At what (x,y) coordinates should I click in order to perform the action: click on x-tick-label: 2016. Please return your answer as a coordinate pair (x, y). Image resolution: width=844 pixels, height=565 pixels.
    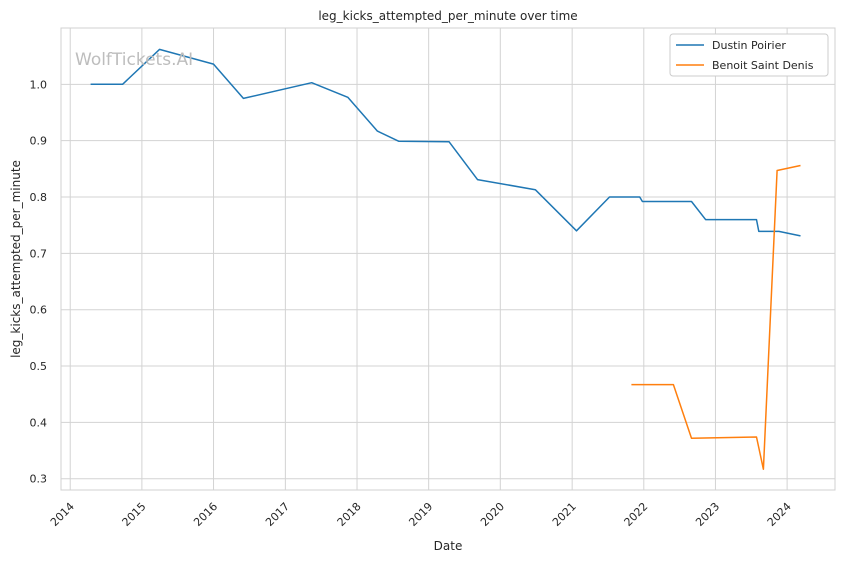
    Looking at the image, I should click on (205, 514).